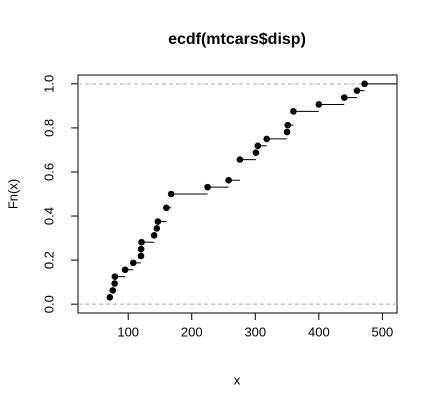  Describe the element at coordinates (237, 39) in the screenshot. I see `chart-title: ecdf(mtcars$disp)` at that location.